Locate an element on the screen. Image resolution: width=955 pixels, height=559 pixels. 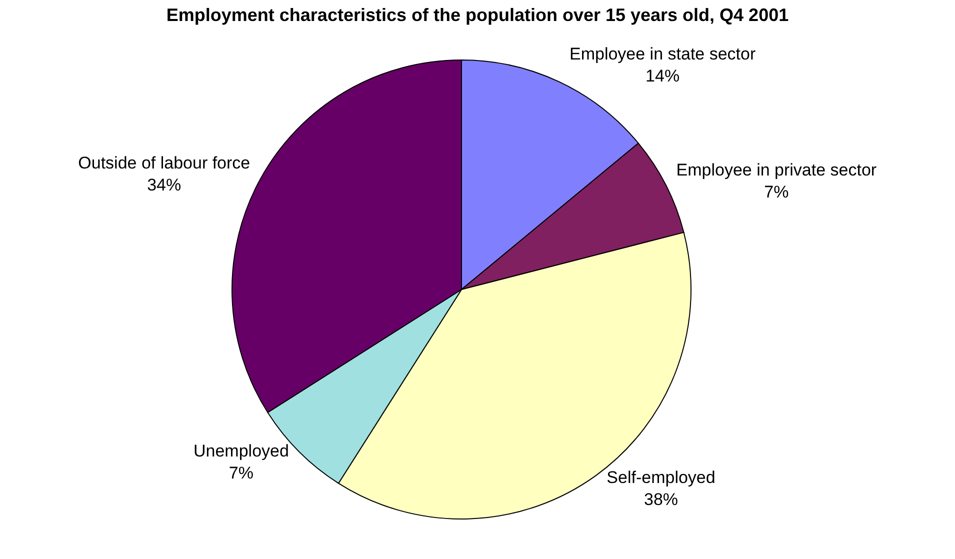
data-label: 34% is located at coordinates (164, 185).